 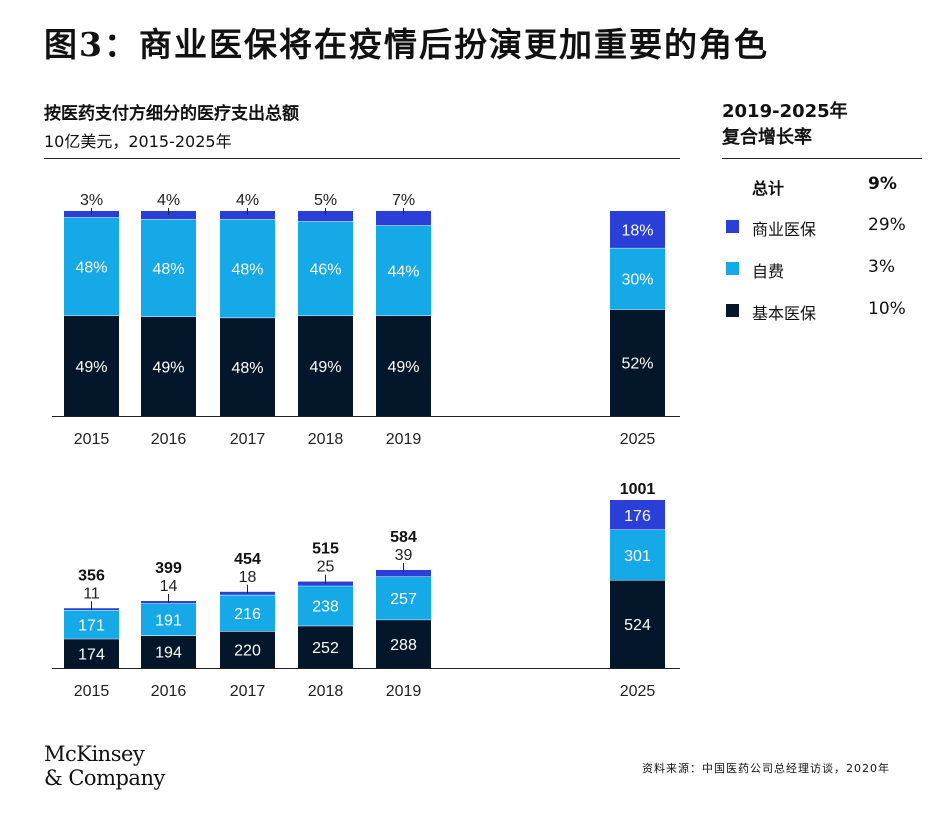 I want to click on chart2-xtick-2015: 2015, so click(x=92, y=691).